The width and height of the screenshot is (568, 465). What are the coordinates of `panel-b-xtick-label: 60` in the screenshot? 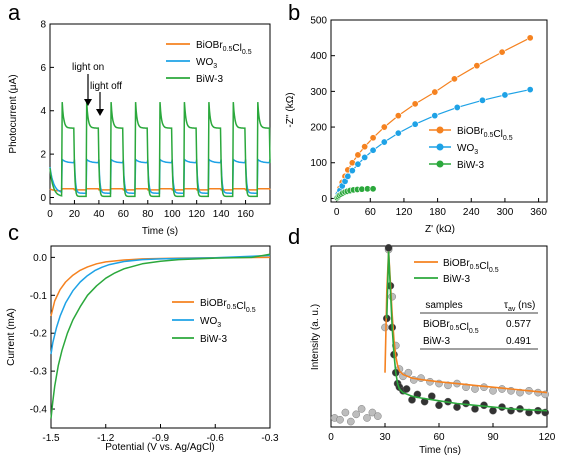 It's located at (371, 212).